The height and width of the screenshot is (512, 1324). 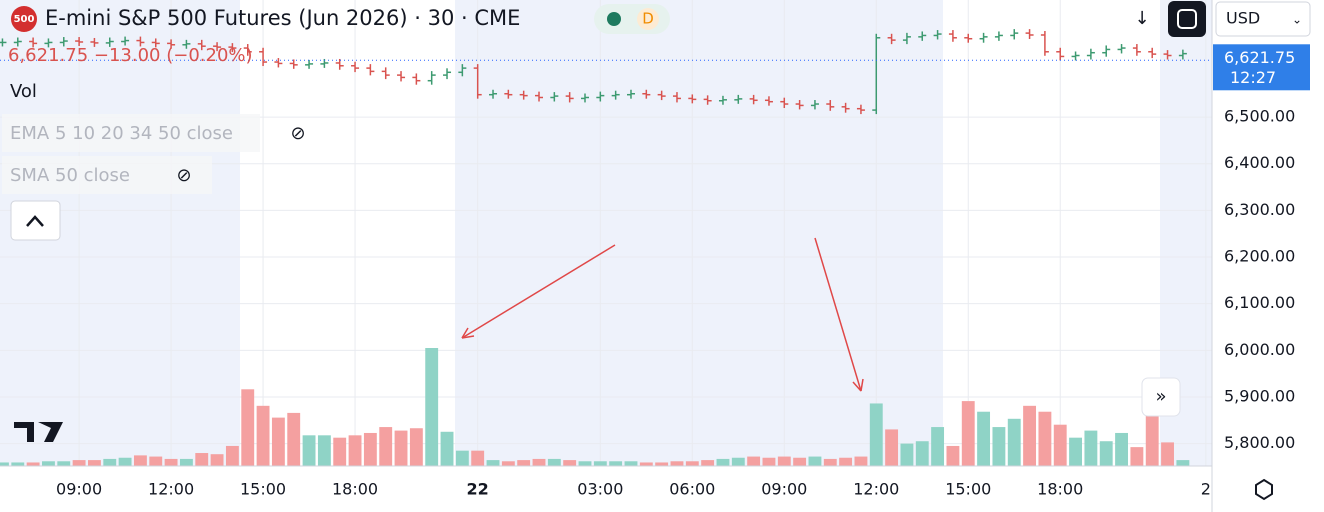 I want to click on logo, so click(x=38, y=432).